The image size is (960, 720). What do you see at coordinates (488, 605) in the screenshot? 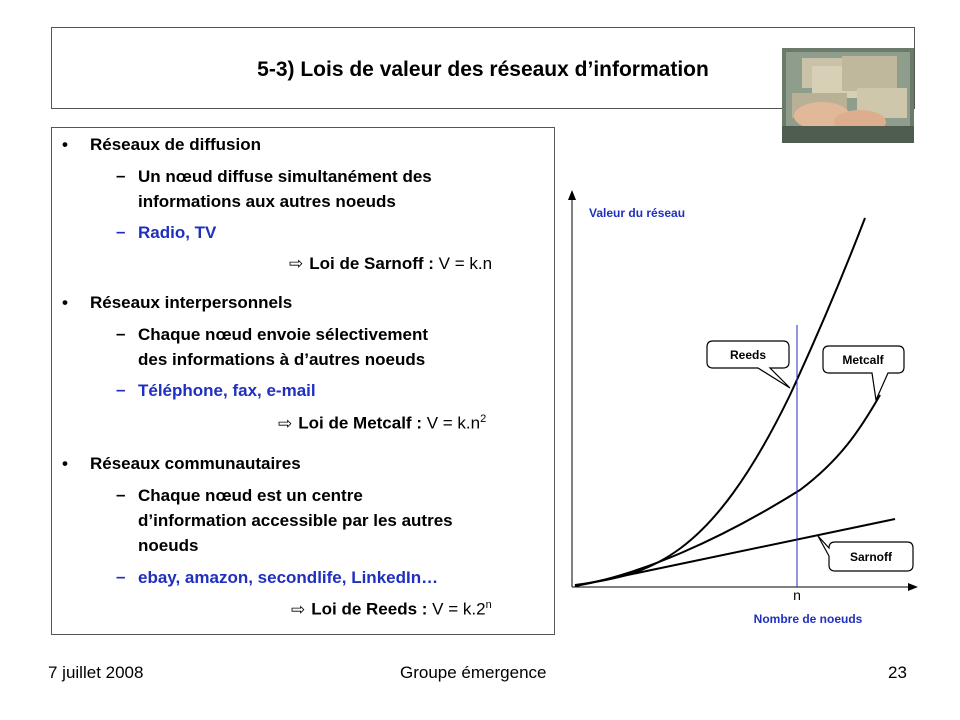
I see `law-exponent: n` at bounding box center [488, 605].